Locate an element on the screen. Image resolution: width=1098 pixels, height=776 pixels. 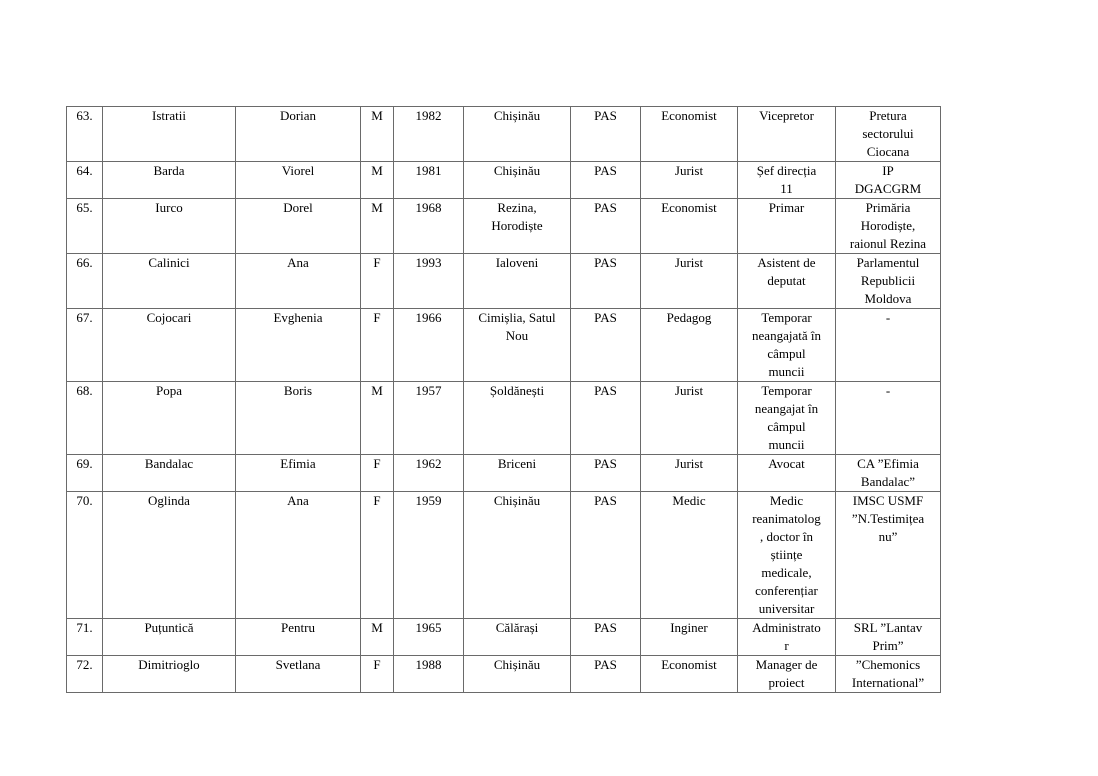
cell-surname: Bandalac is located at coordinates (169, 473).